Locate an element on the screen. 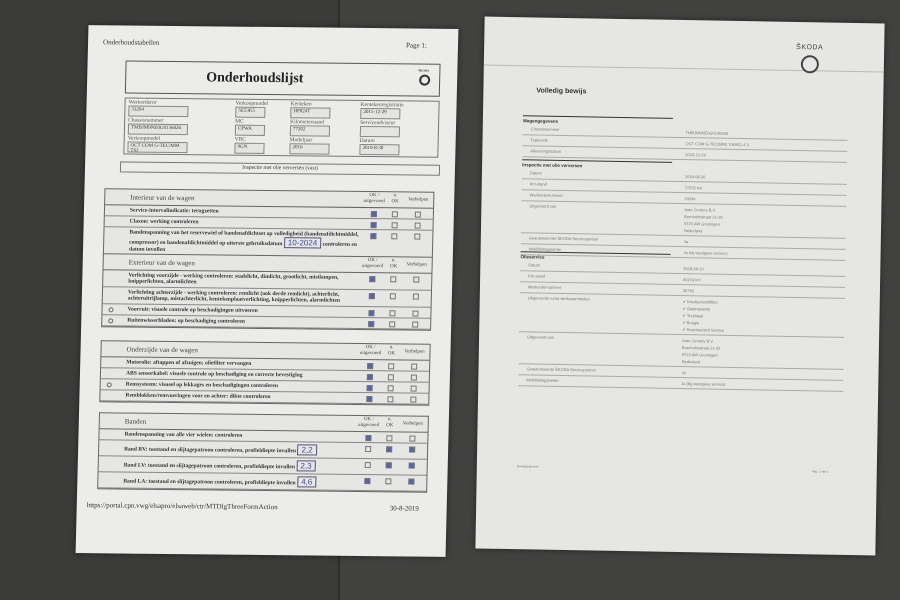 The width and height of the screenshot is (900, 600). field-value: 2015-12-29 is located at coordinates (380, 113).